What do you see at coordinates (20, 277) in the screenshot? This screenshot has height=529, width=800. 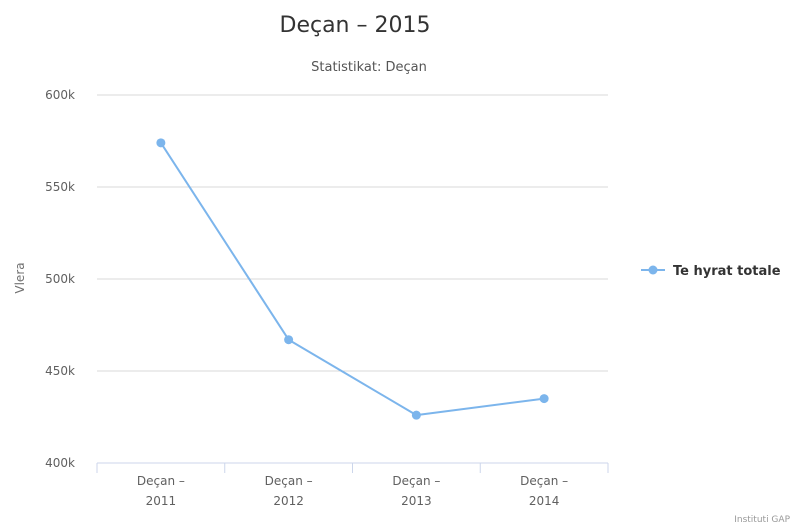 I see `y-axis-title: Vlera` at bounding box center [20, 277].